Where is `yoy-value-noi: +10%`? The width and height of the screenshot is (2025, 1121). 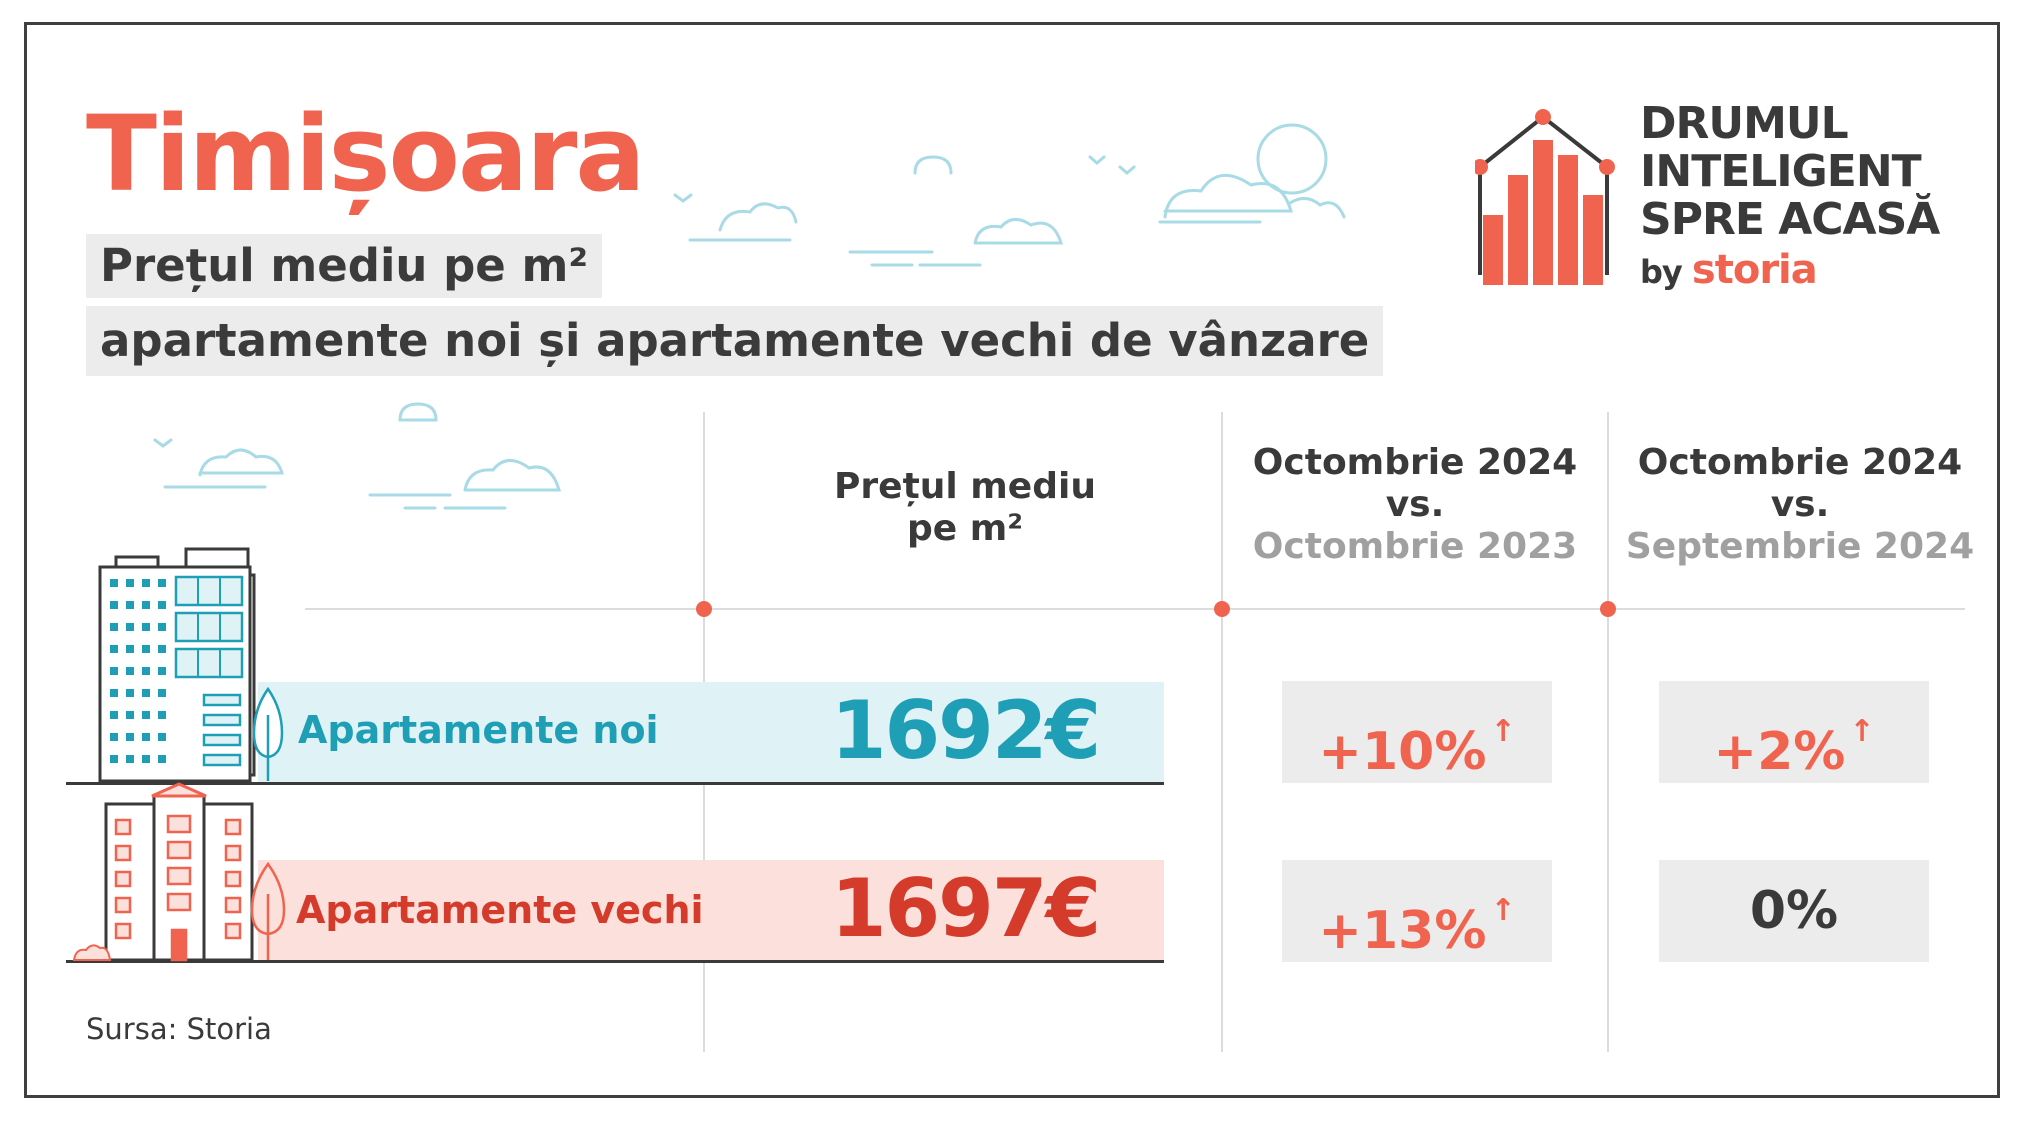 yoy-value-noi: +10% is located at coordinates (1402, 752).